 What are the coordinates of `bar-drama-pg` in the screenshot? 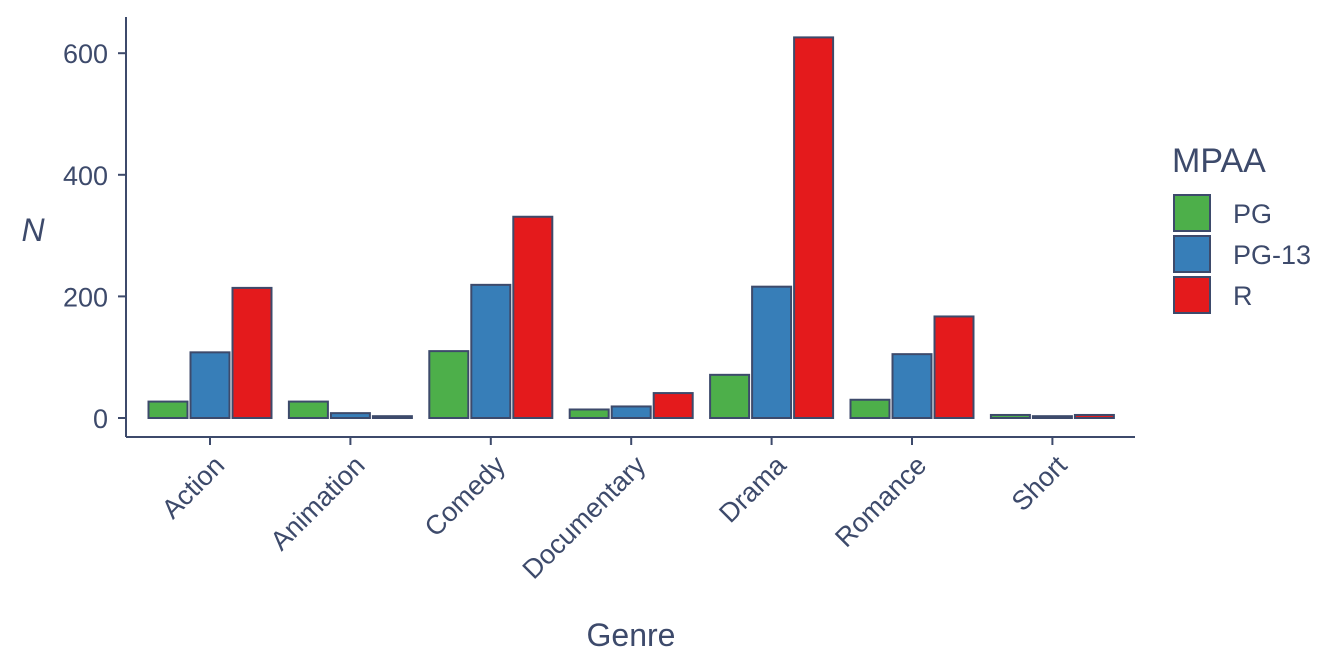 It's located at (730, 396).